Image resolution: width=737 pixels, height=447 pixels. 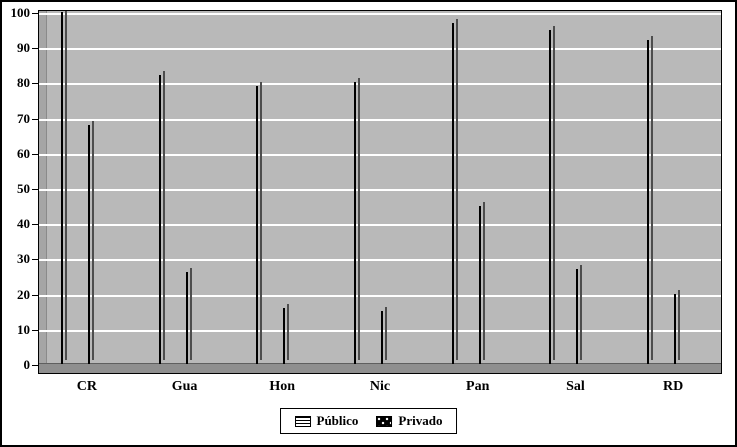 I want to click on y-tick-label: 40, so click(x=23, y=224).